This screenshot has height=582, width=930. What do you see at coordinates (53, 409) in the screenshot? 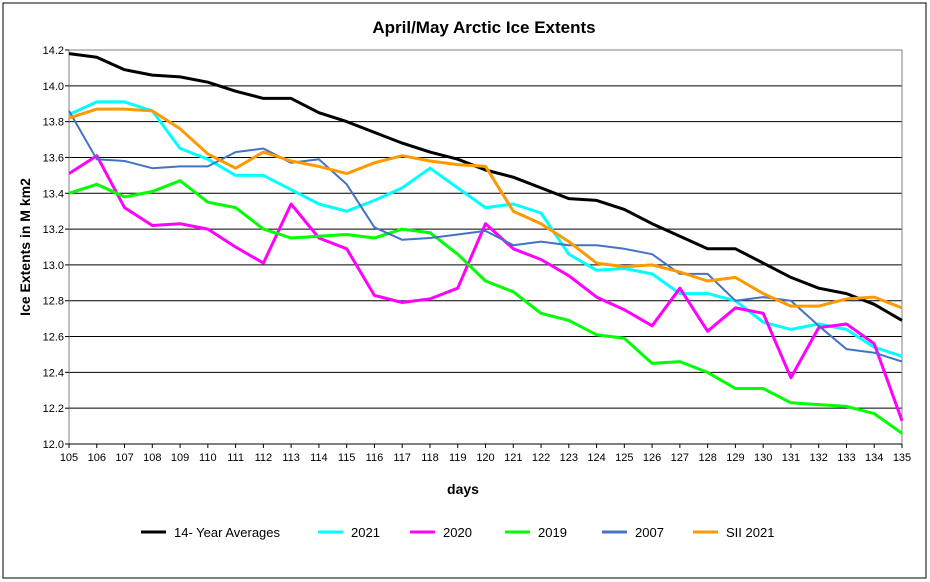
I see `y-tick-label: 12.2` at bounding box center [53, 409].